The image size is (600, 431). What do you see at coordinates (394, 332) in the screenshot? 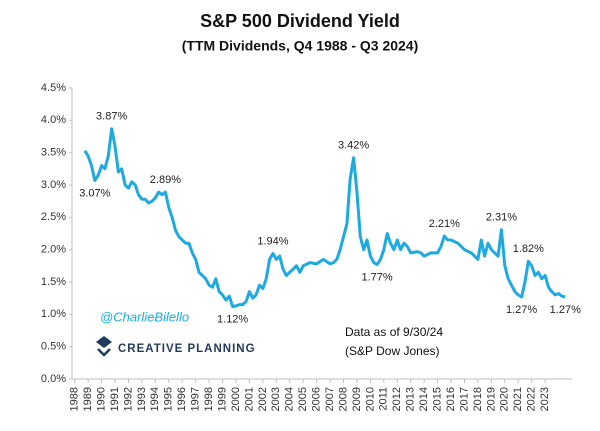
I see `note: Data as of 9/30/24` at bounding box center [394, 332].